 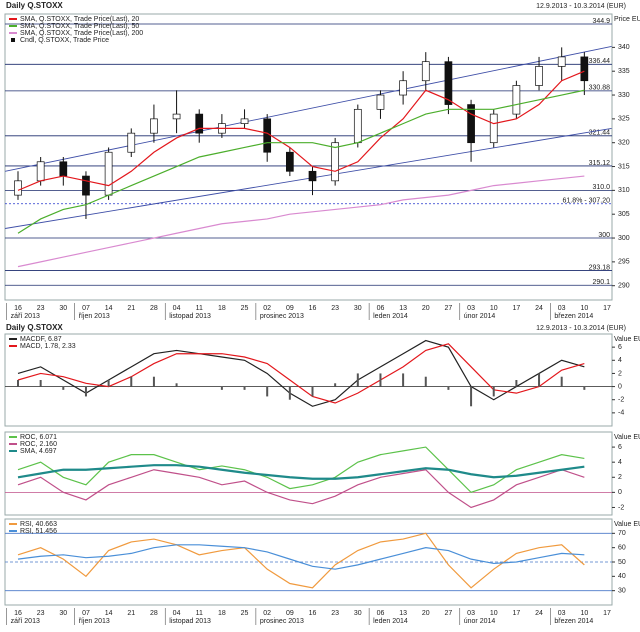 I want to click on y-tick-label: 340, so click(x=624, y=47).